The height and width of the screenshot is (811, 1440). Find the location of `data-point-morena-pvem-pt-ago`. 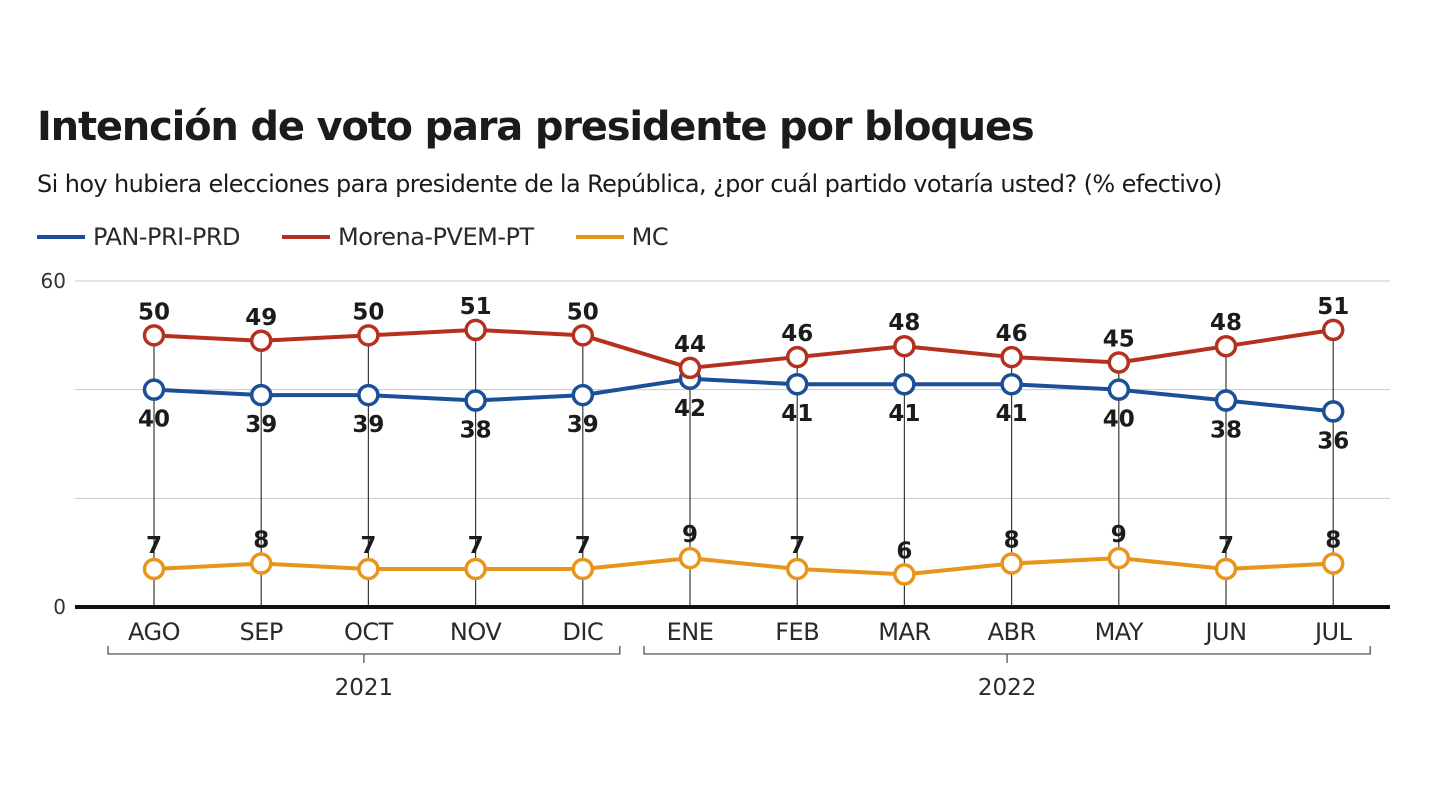

data-point-morena-pvem-pt-ago is located at coordinates (154, 335).